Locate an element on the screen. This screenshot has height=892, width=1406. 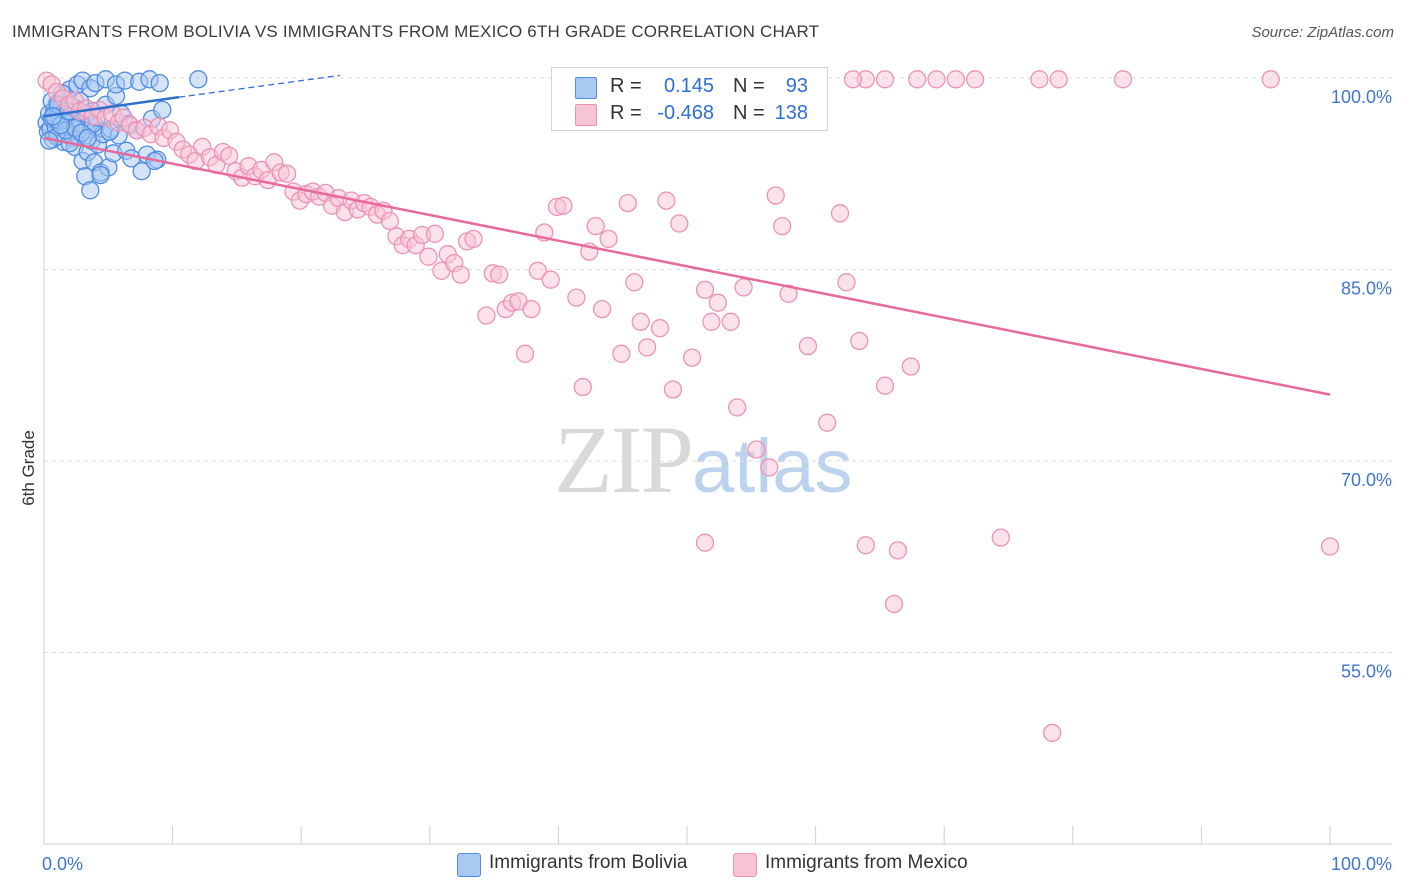
bolivia-trend-extension is located at coordinates (259, 86).